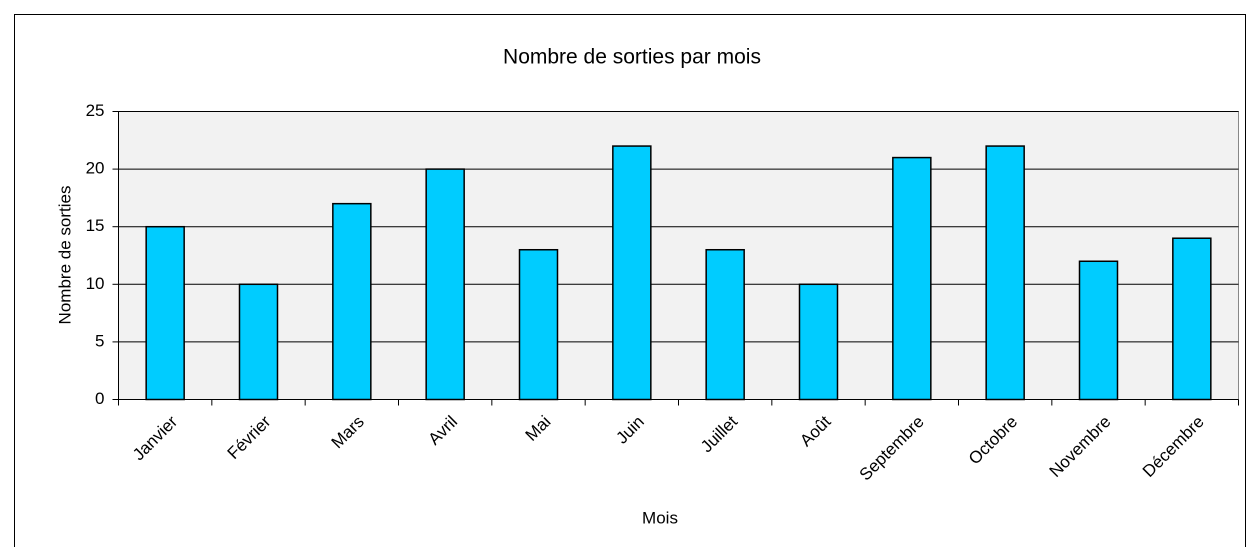  Describe the element at coordinates (99, 340) in the screenshot. I see `y-tick-label: 5` at that location.